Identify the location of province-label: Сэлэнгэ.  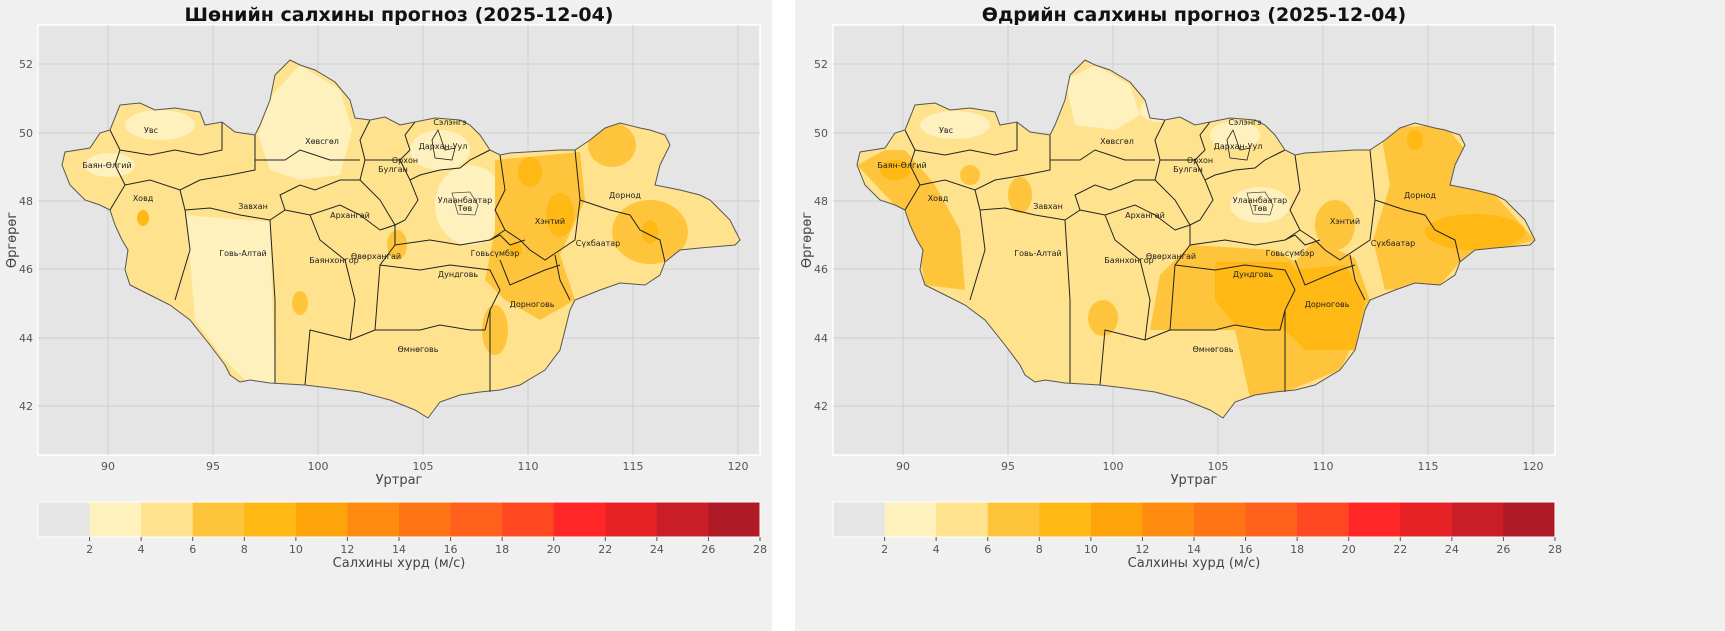
(449, 122).